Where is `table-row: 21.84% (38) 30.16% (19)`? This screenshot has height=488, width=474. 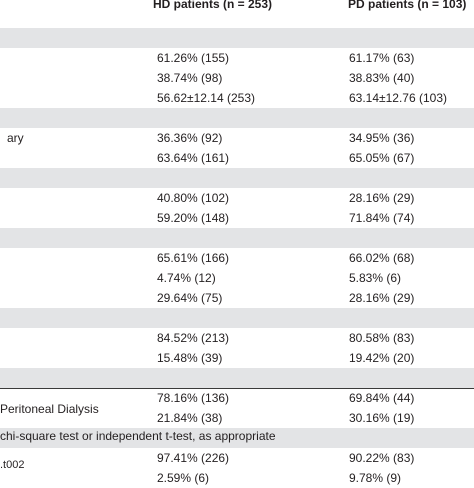 table-row: 21.84% (38) 30.16% (19) is located at coordinates (237, 418).